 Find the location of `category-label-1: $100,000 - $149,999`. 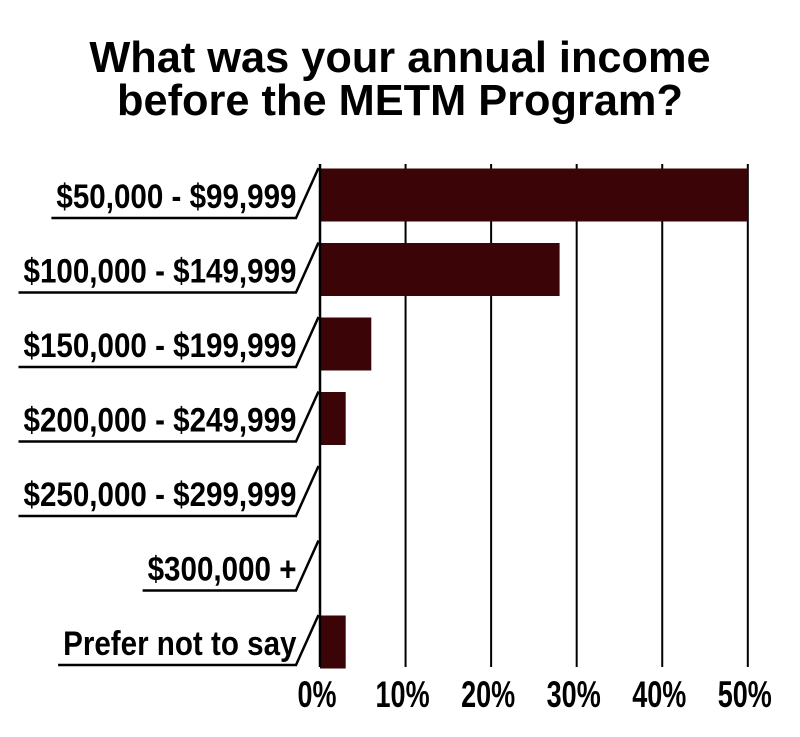

category-label-1: $100,000 - $149,999 is located at coordinates (160, 272).